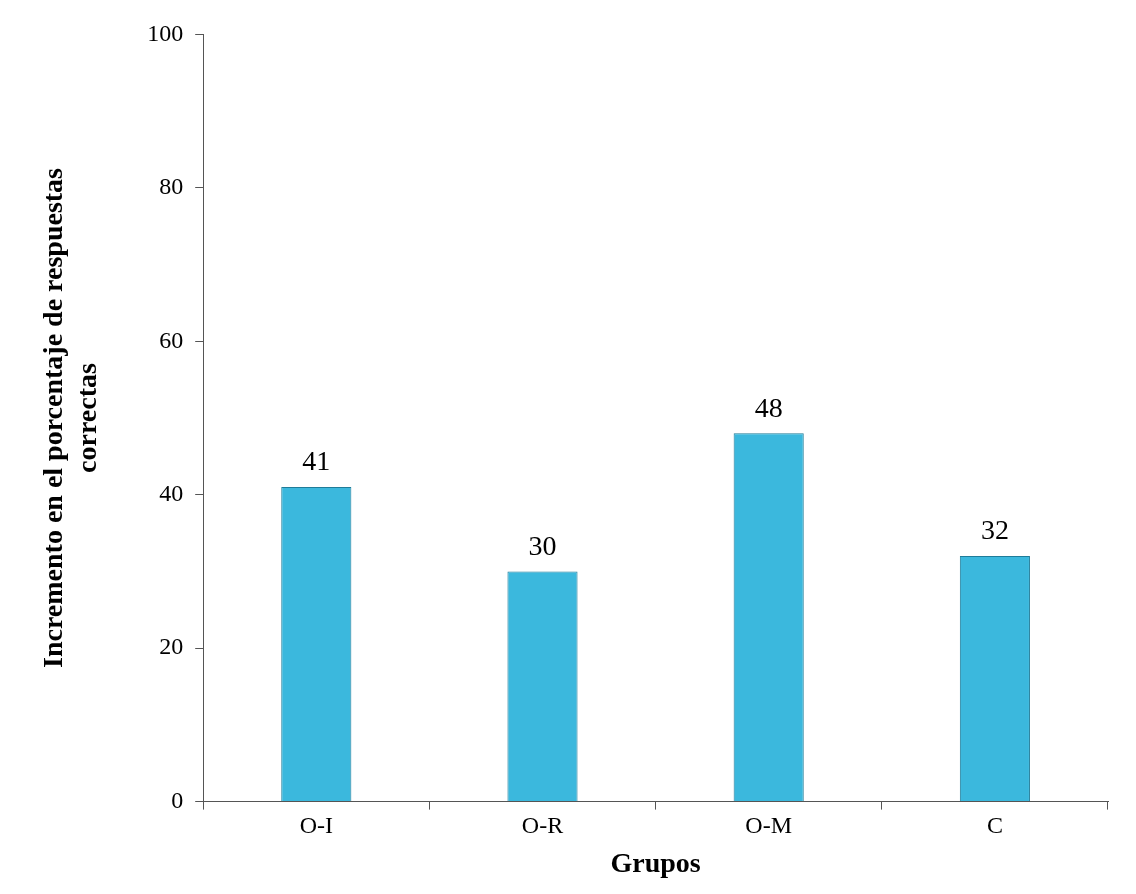 This screenshot has width=1136, height=894. What do you see at coordinates (542, 545) in the screenshot?
I see `data-label: 30` at bounding box center [542, 545].